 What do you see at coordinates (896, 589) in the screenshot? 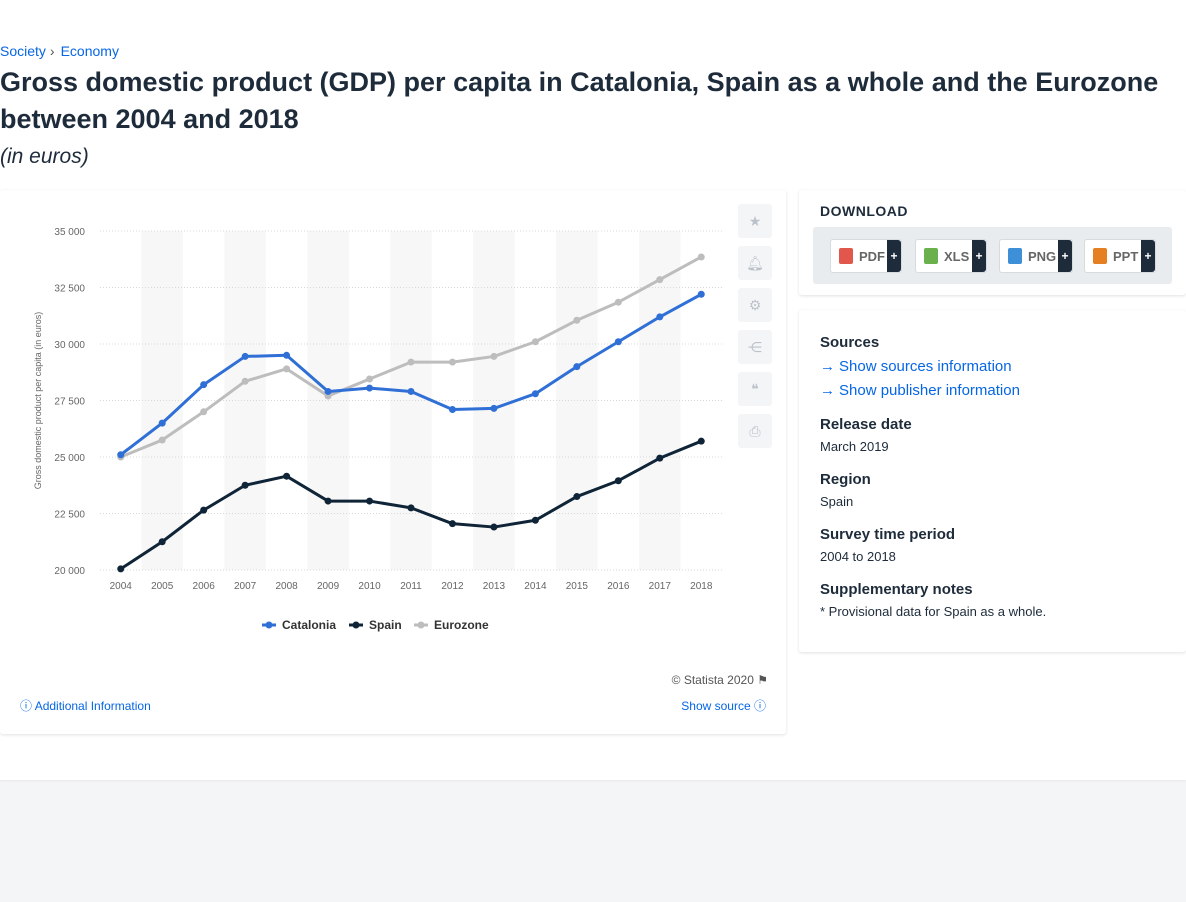
I see `supplementary-notes-heading: Supplementary notes` at bounding box center [896, 589].